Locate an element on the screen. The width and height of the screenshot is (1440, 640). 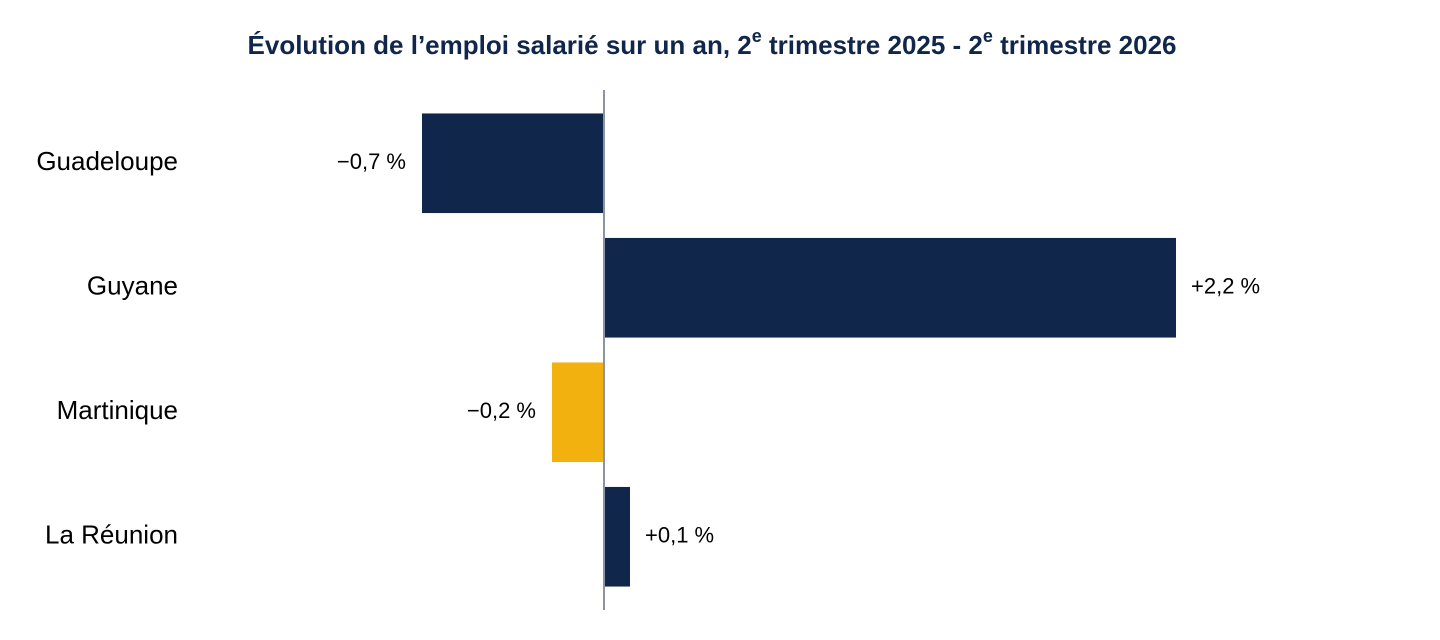
value-label: +0,1 % is located at coordinates (679, 535).